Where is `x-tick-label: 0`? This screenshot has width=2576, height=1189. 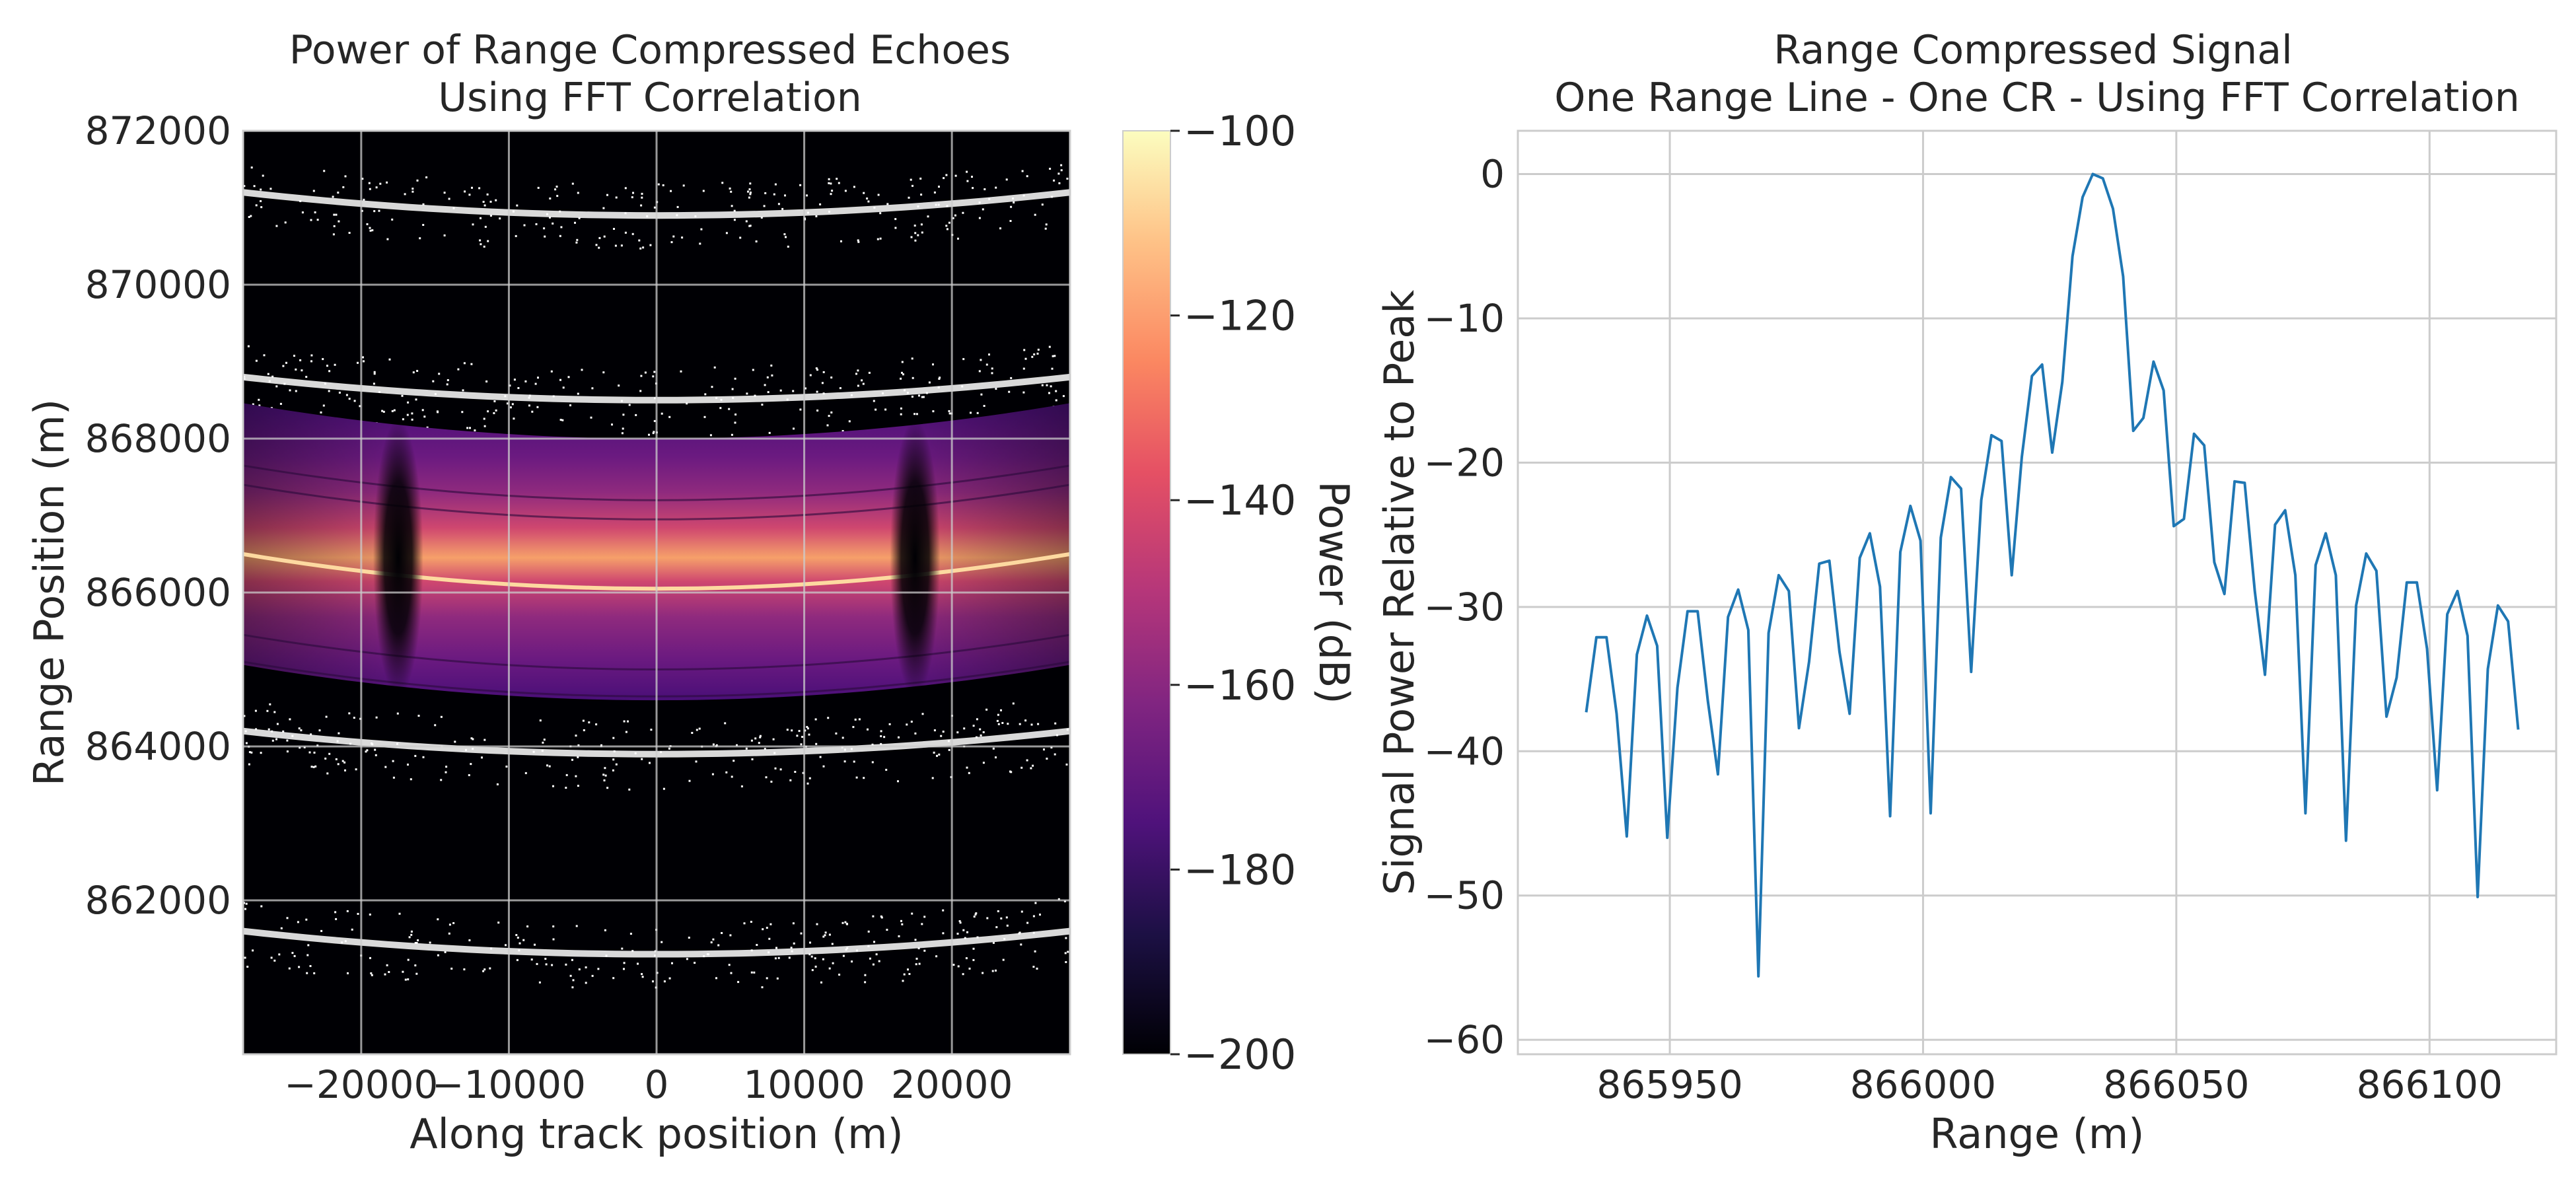 x-tick-label: 0 is located at coordinates (657, 1084).